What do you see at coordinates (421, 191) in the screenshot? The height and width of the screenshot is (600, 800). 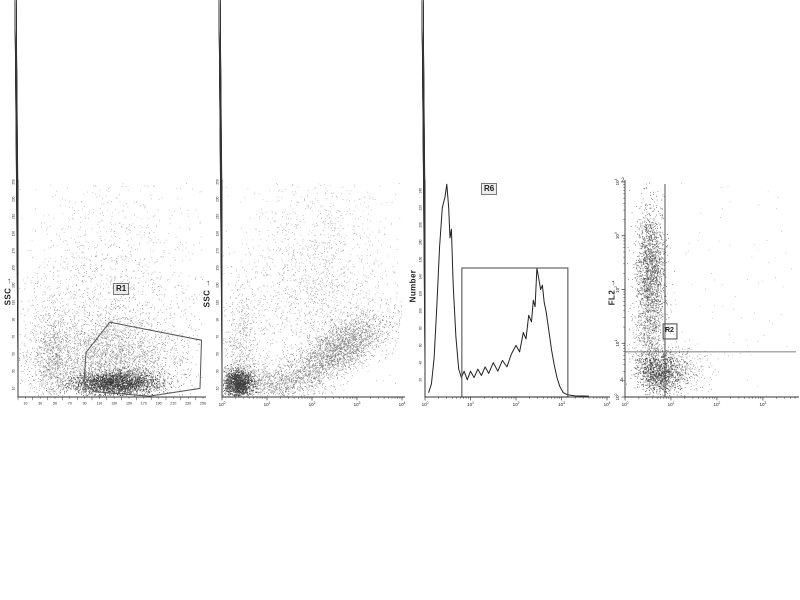 I see `svg-text: 240` at bounding box center [421, 191].